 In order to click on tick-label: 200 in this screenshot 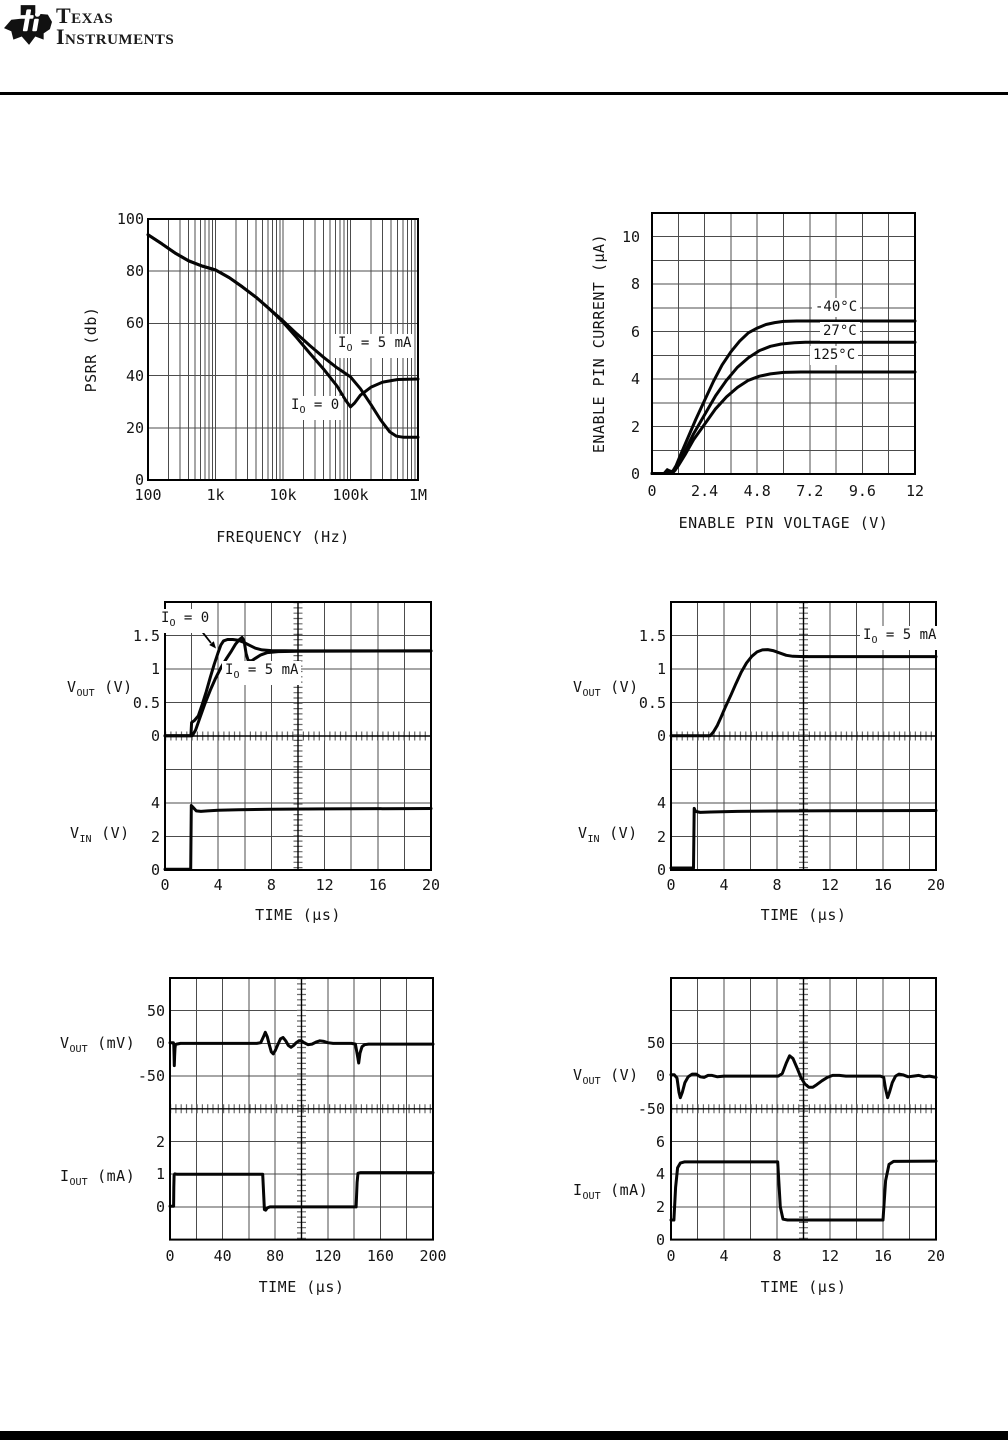, I will do `click(433, 1256)`.